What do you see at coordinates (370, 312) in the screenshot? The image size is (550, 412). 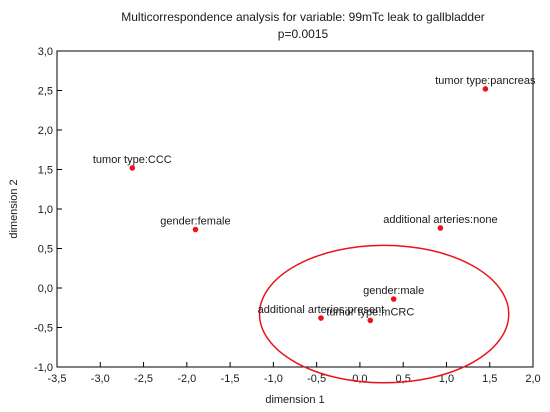 I see `point-label: tumor type:mCRC` at bounding box center [370, 312].